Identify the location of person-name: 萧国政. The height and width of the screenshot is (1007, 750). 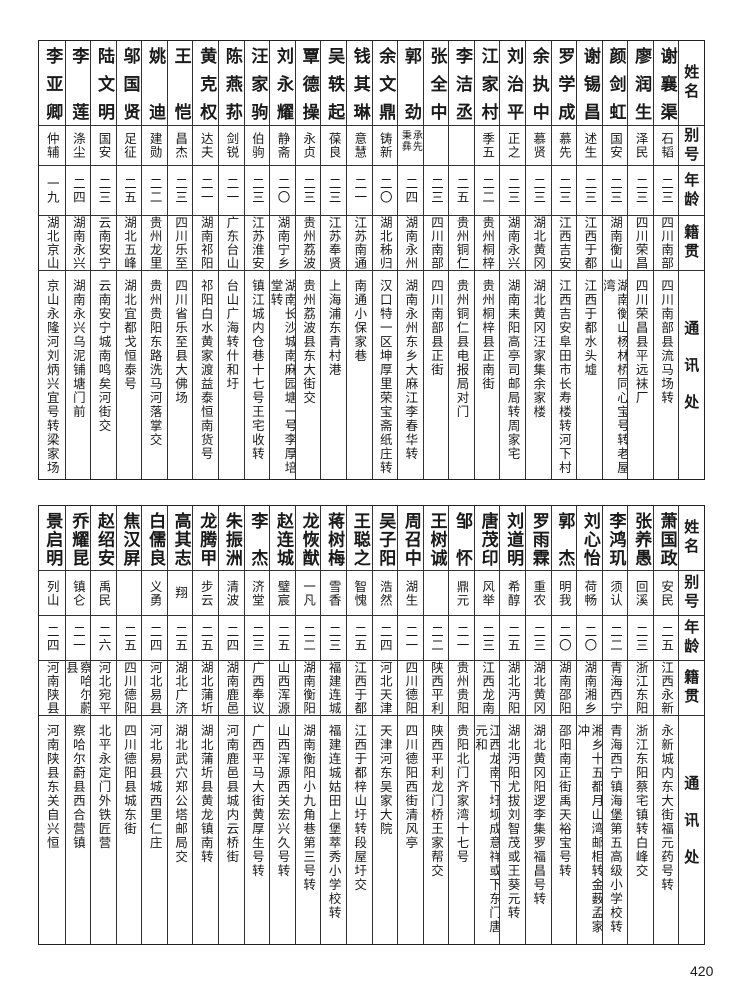
(665, 538).